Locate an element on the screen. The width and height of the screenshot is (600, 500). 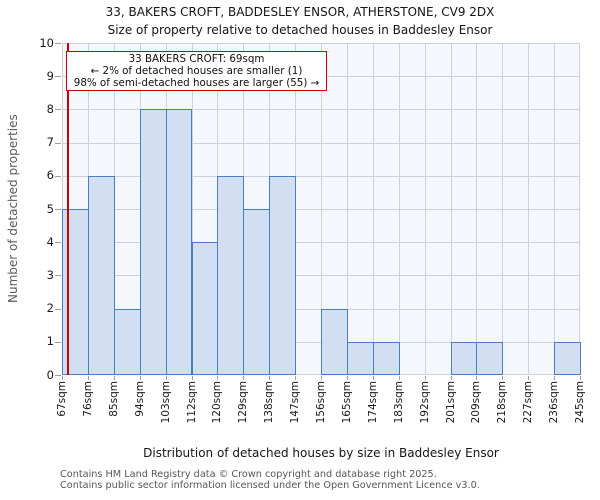
x-tick-label: 218sqm is located at coordinates (502, 402).